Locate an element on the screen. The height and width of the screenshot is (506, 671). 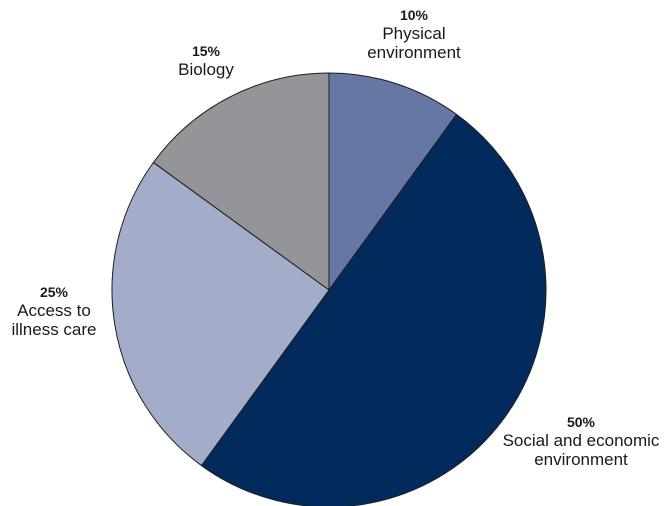
slice-percent-label: 25% is located at coordinates (54, 292).